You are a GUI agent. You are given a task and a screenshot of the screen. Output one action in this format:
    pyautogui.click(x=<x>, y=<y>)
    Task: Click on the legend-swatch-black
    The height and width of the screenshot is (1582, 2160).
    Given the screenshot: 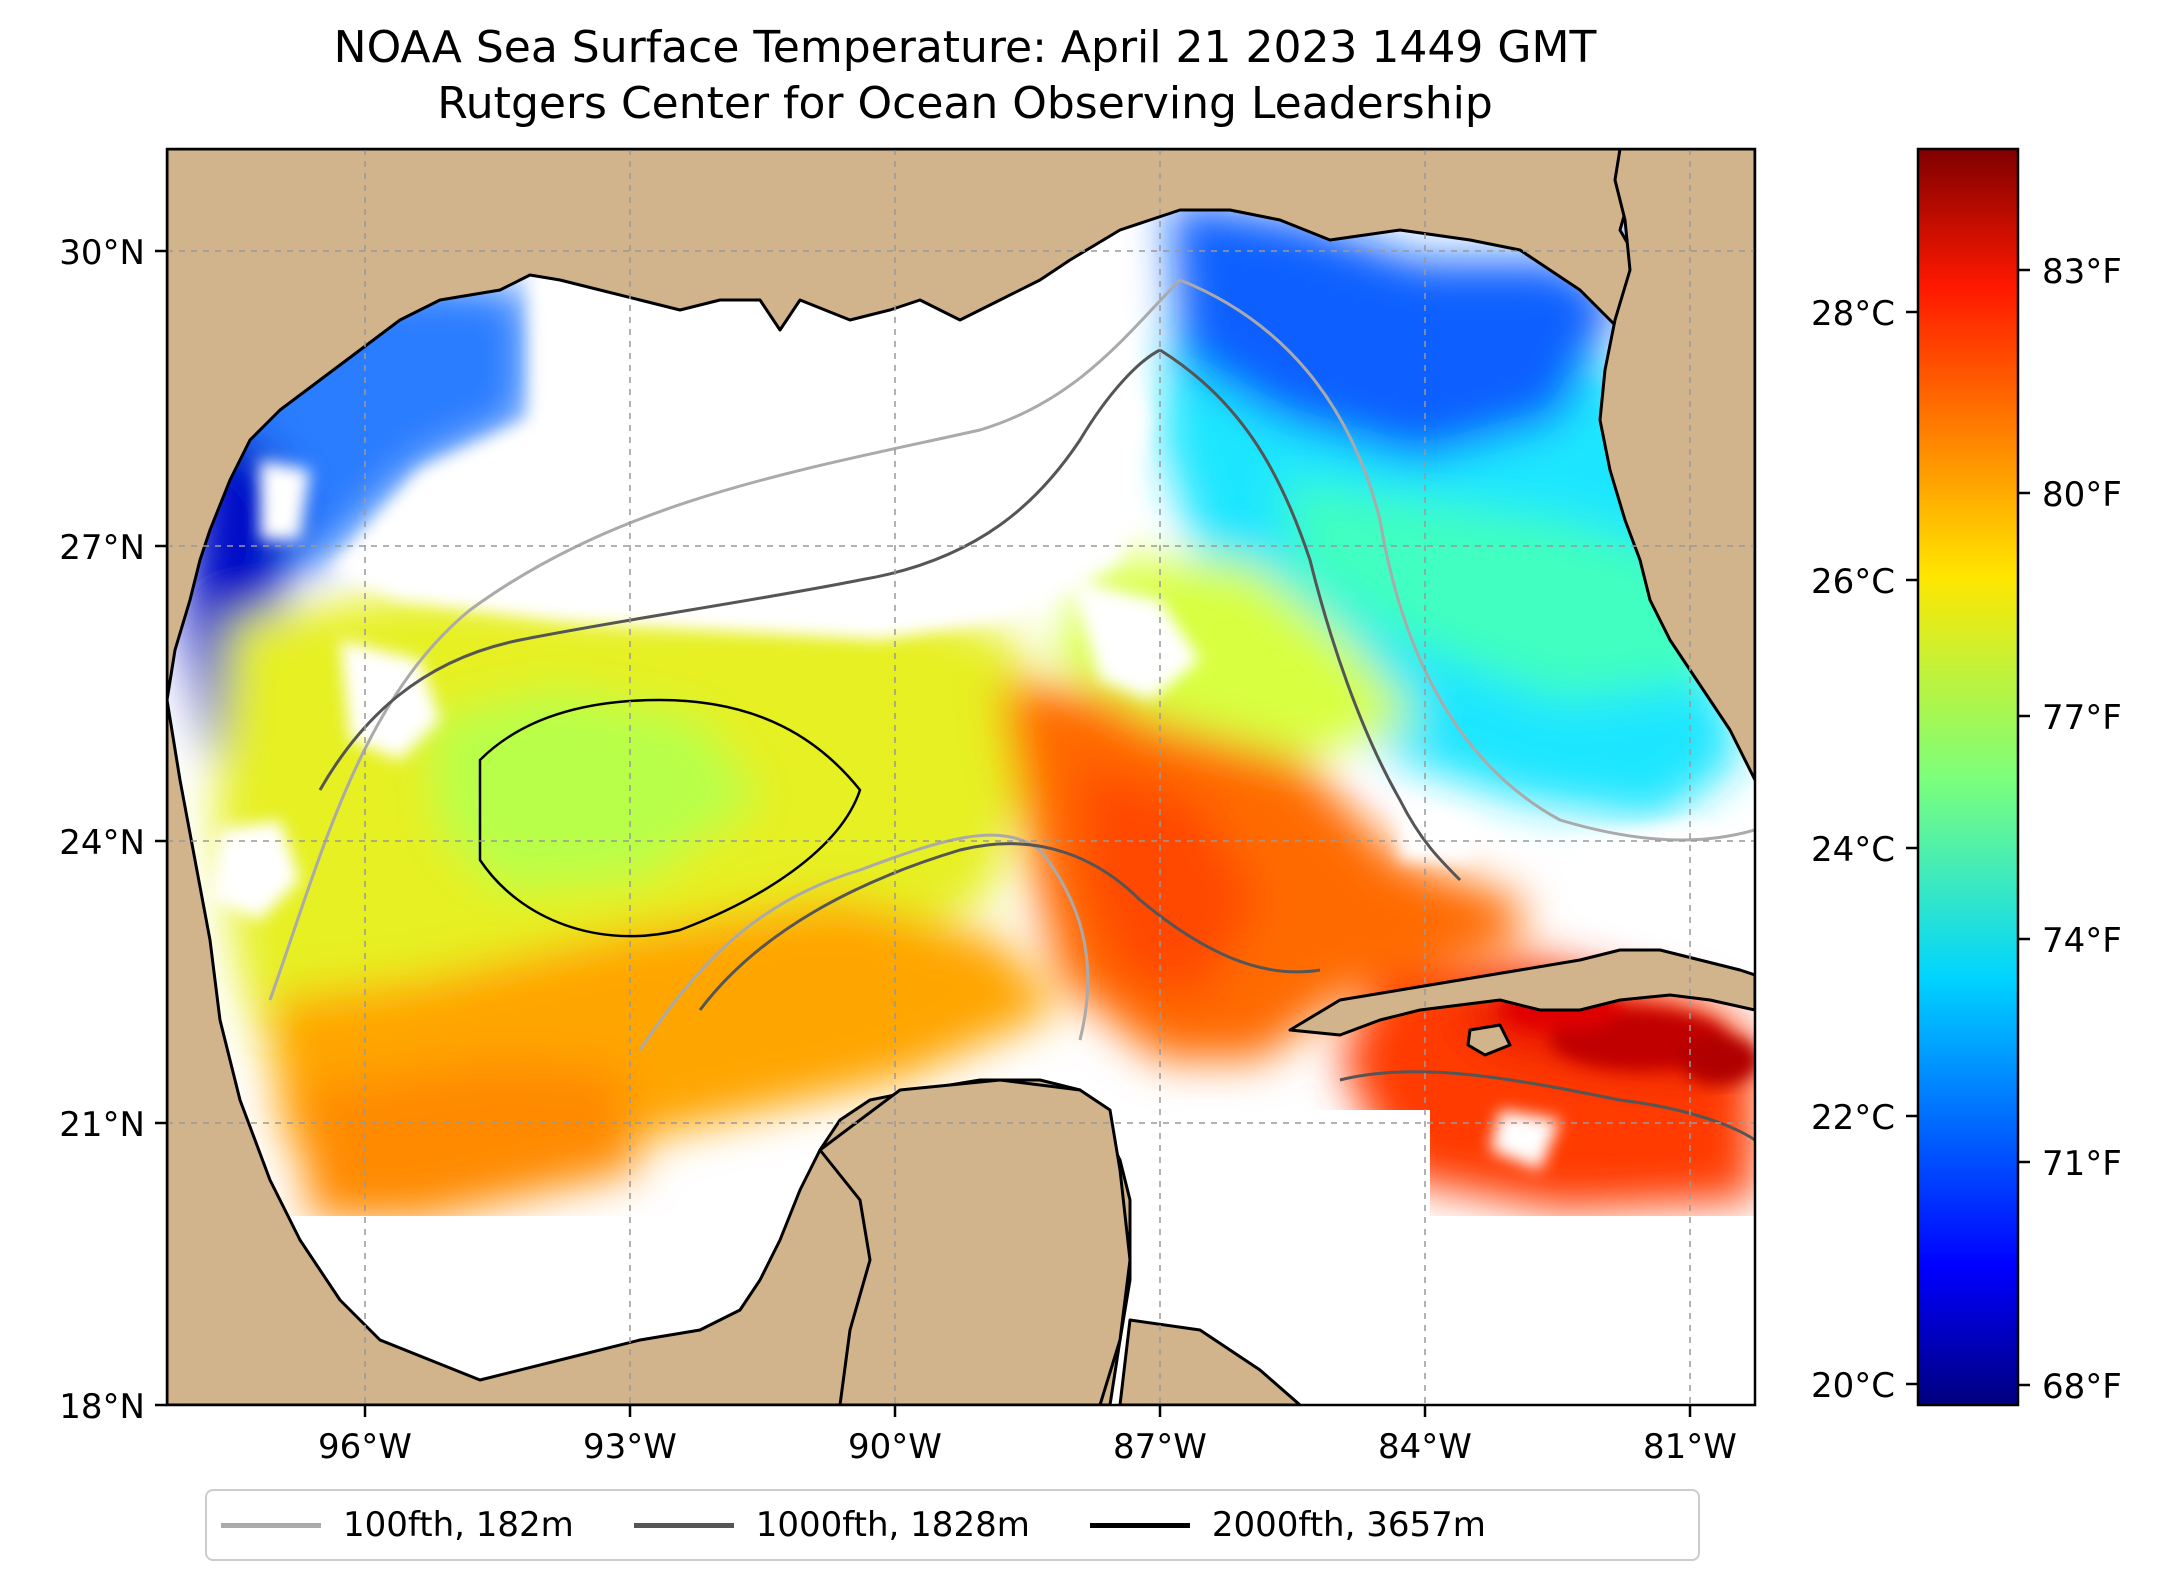 What is the action you would take?
    pyautogui.click(x=1139, y=1525)
    